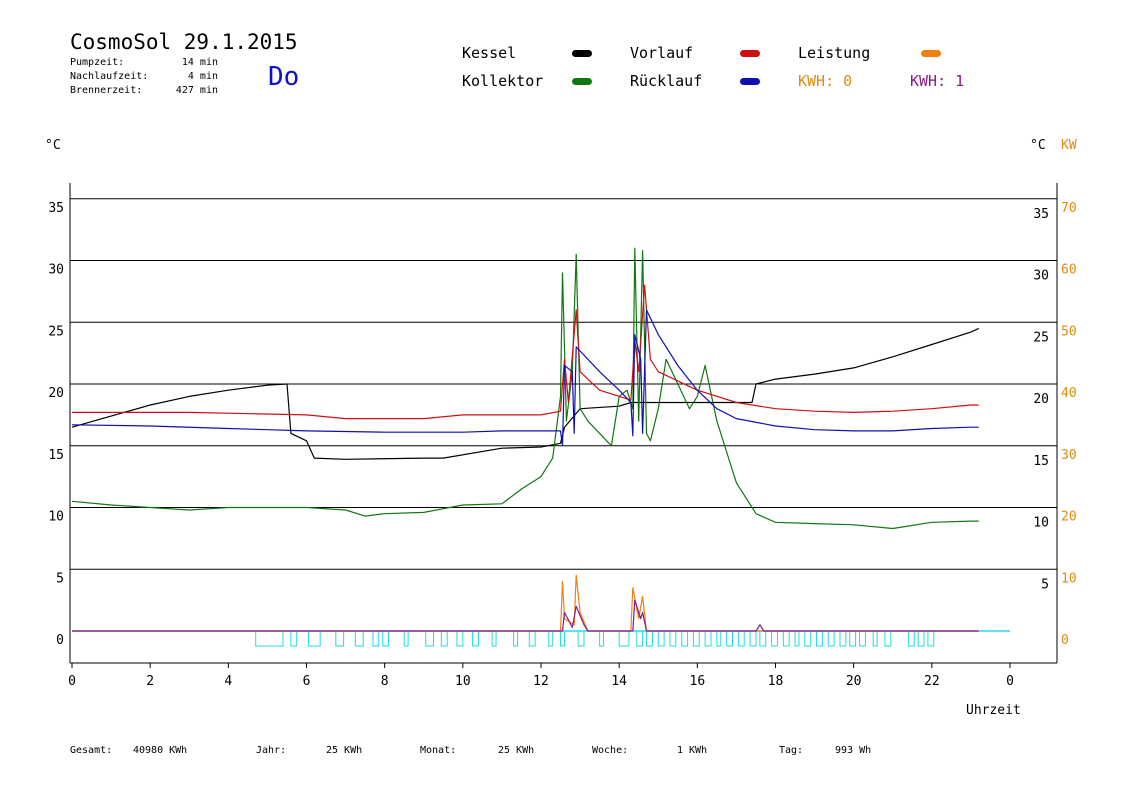 Image resolution: width=1148 pixels, height=812 pixels. Describe the element at coordinates (56, 270) in the screenshot. I see `y-tick-label-left: 30` at that location.